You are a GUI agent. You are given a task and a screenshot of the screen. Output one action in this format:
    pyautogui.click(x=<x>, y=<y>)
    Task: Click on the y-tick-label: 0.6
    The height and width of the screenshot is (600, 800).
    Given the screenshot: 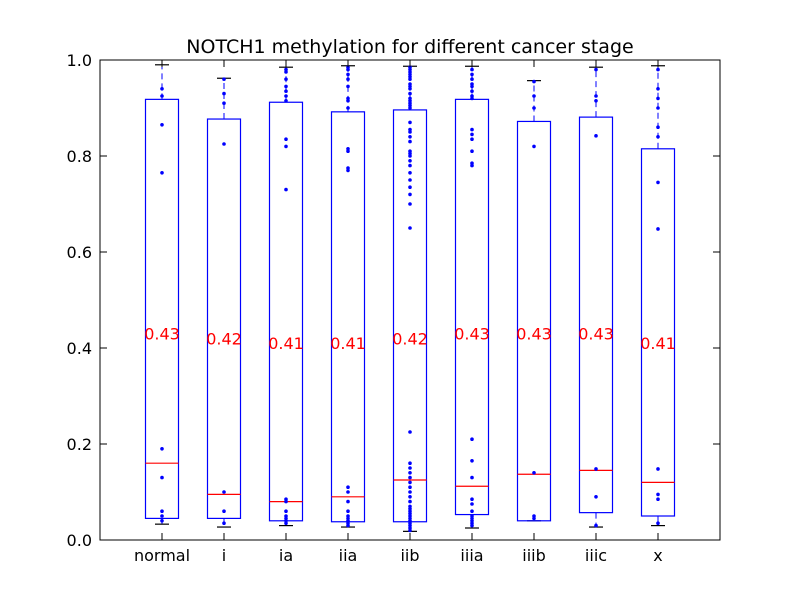 What is the action you would take?
    pyautogui.click(x=79, y=252)
    